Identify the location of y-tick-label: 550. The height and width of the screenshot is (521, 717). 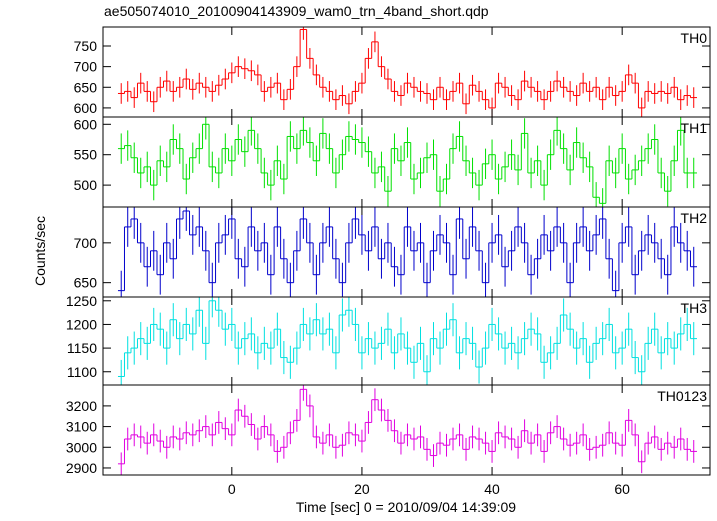
(86, 155).